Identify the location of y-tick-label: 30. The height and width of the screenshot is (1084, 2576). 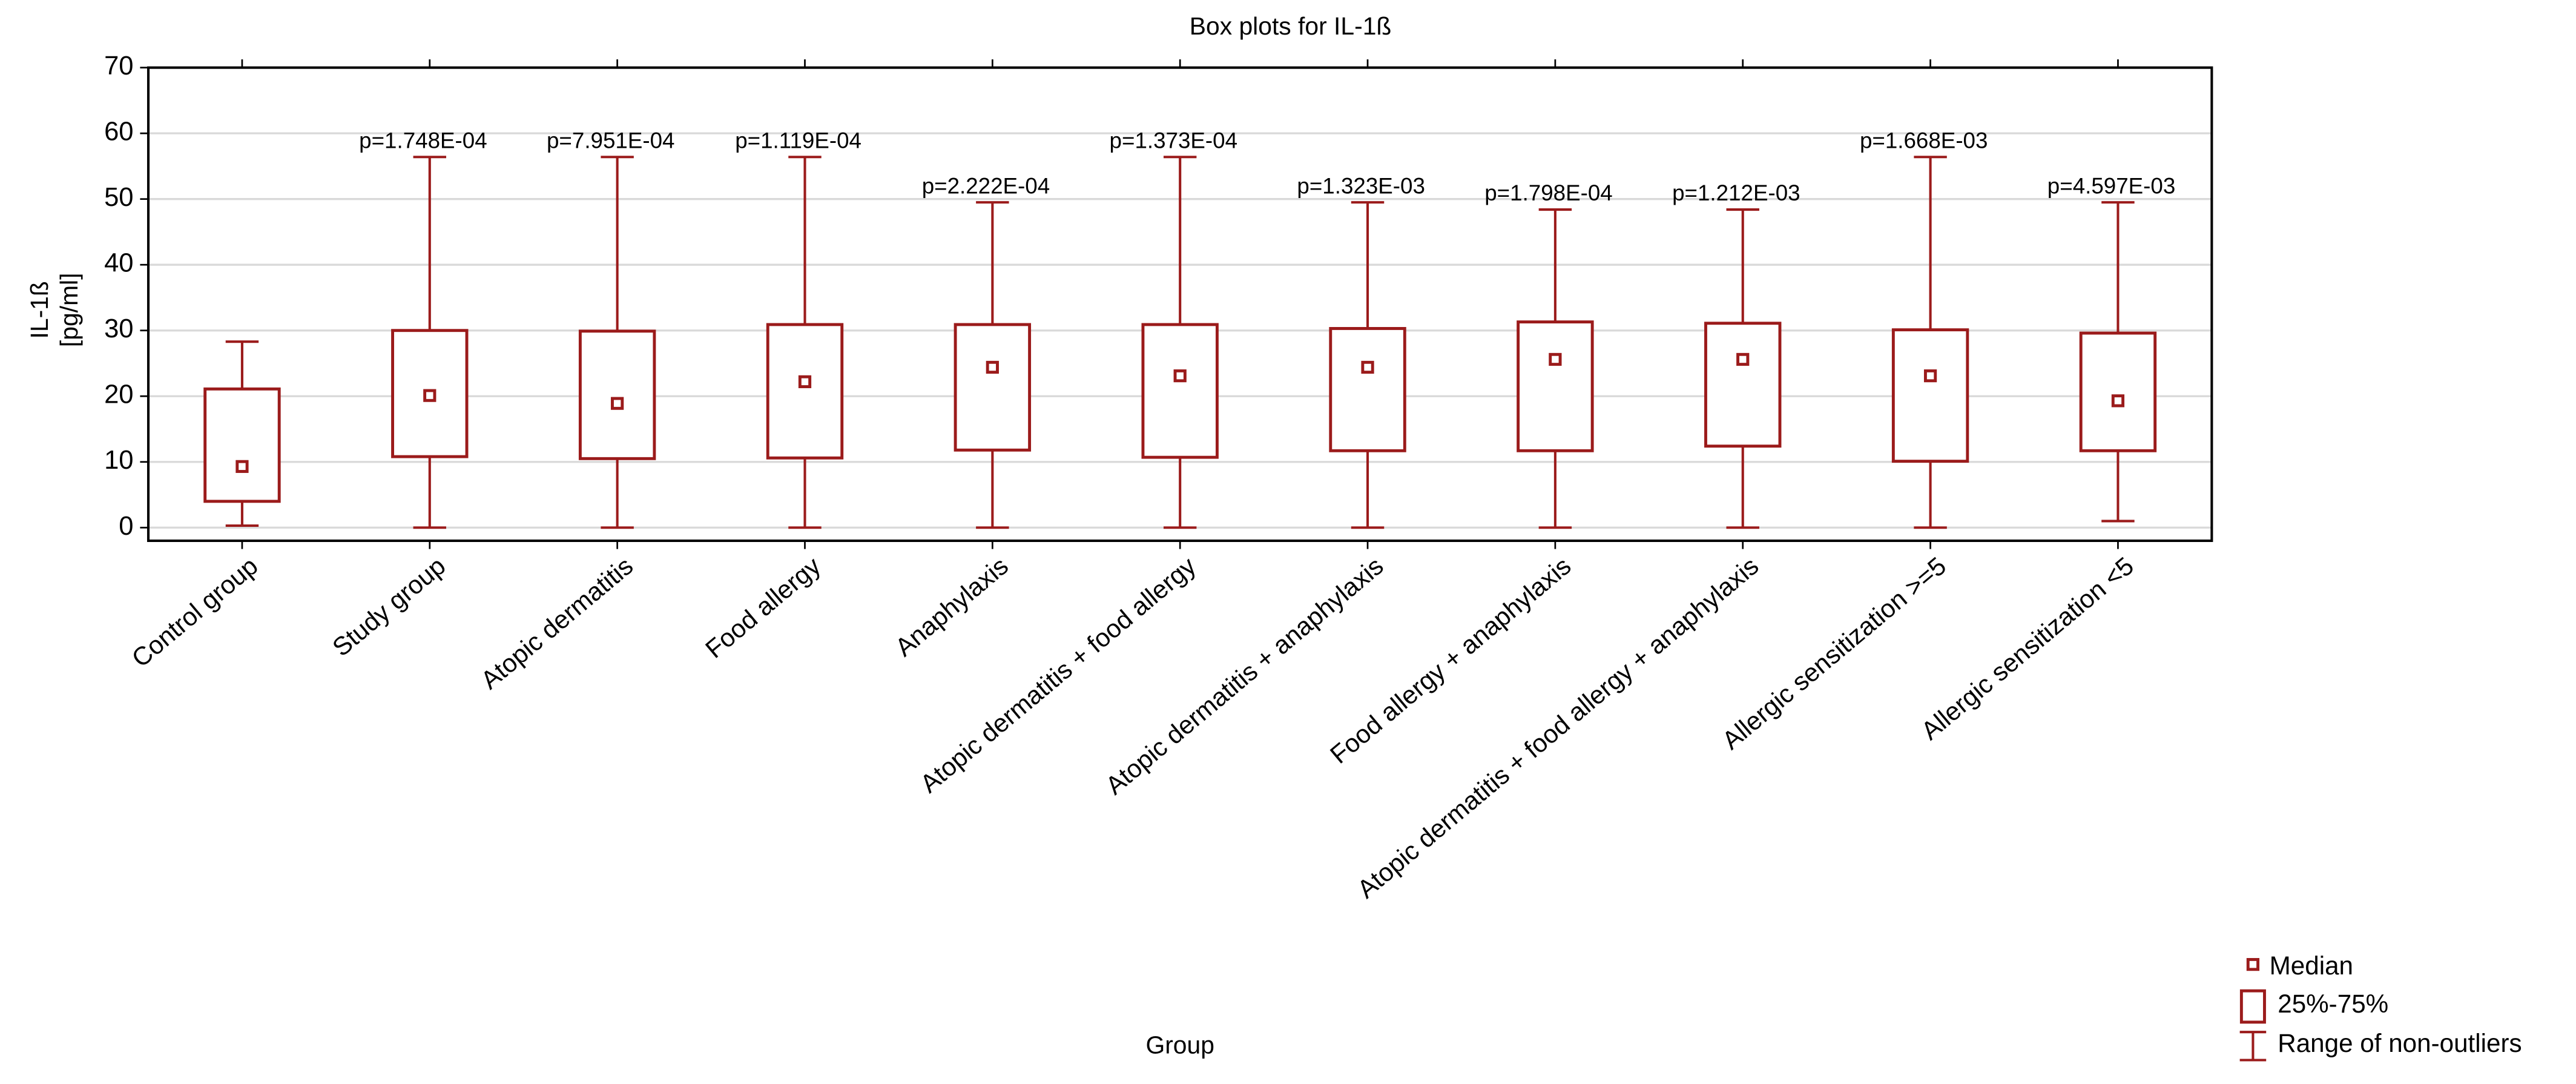
(118, 328).